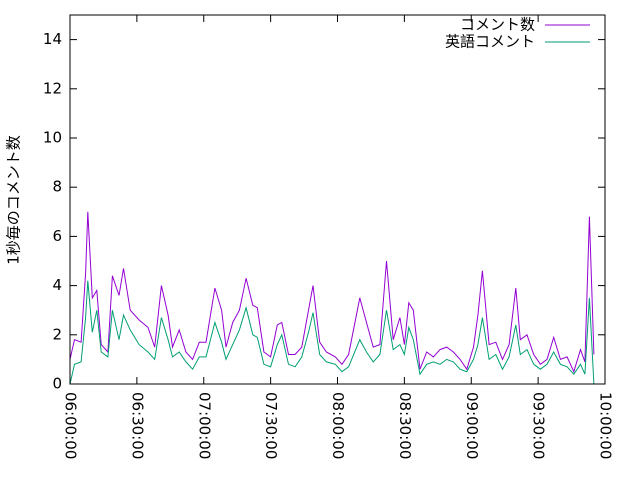 The height and width of the screenshot is (480, 640). Describe the element at coordinates (539, 425) in the screenshot. I see `x-tick-label: 09:30:00` at that location.